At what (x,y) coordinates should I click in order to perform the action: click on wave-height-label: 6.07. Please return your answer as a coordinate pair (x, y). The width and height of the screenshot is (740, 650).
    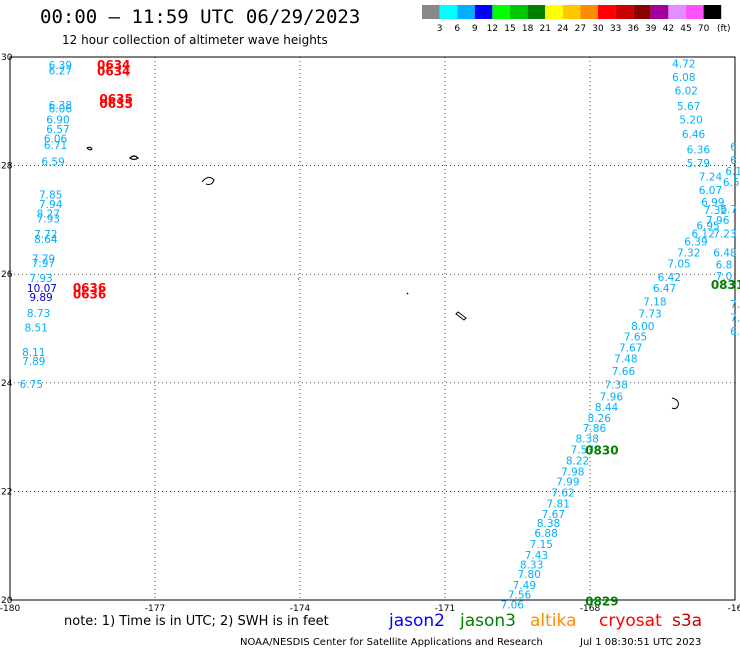
    Looking at the image, I should click on (710, 191).